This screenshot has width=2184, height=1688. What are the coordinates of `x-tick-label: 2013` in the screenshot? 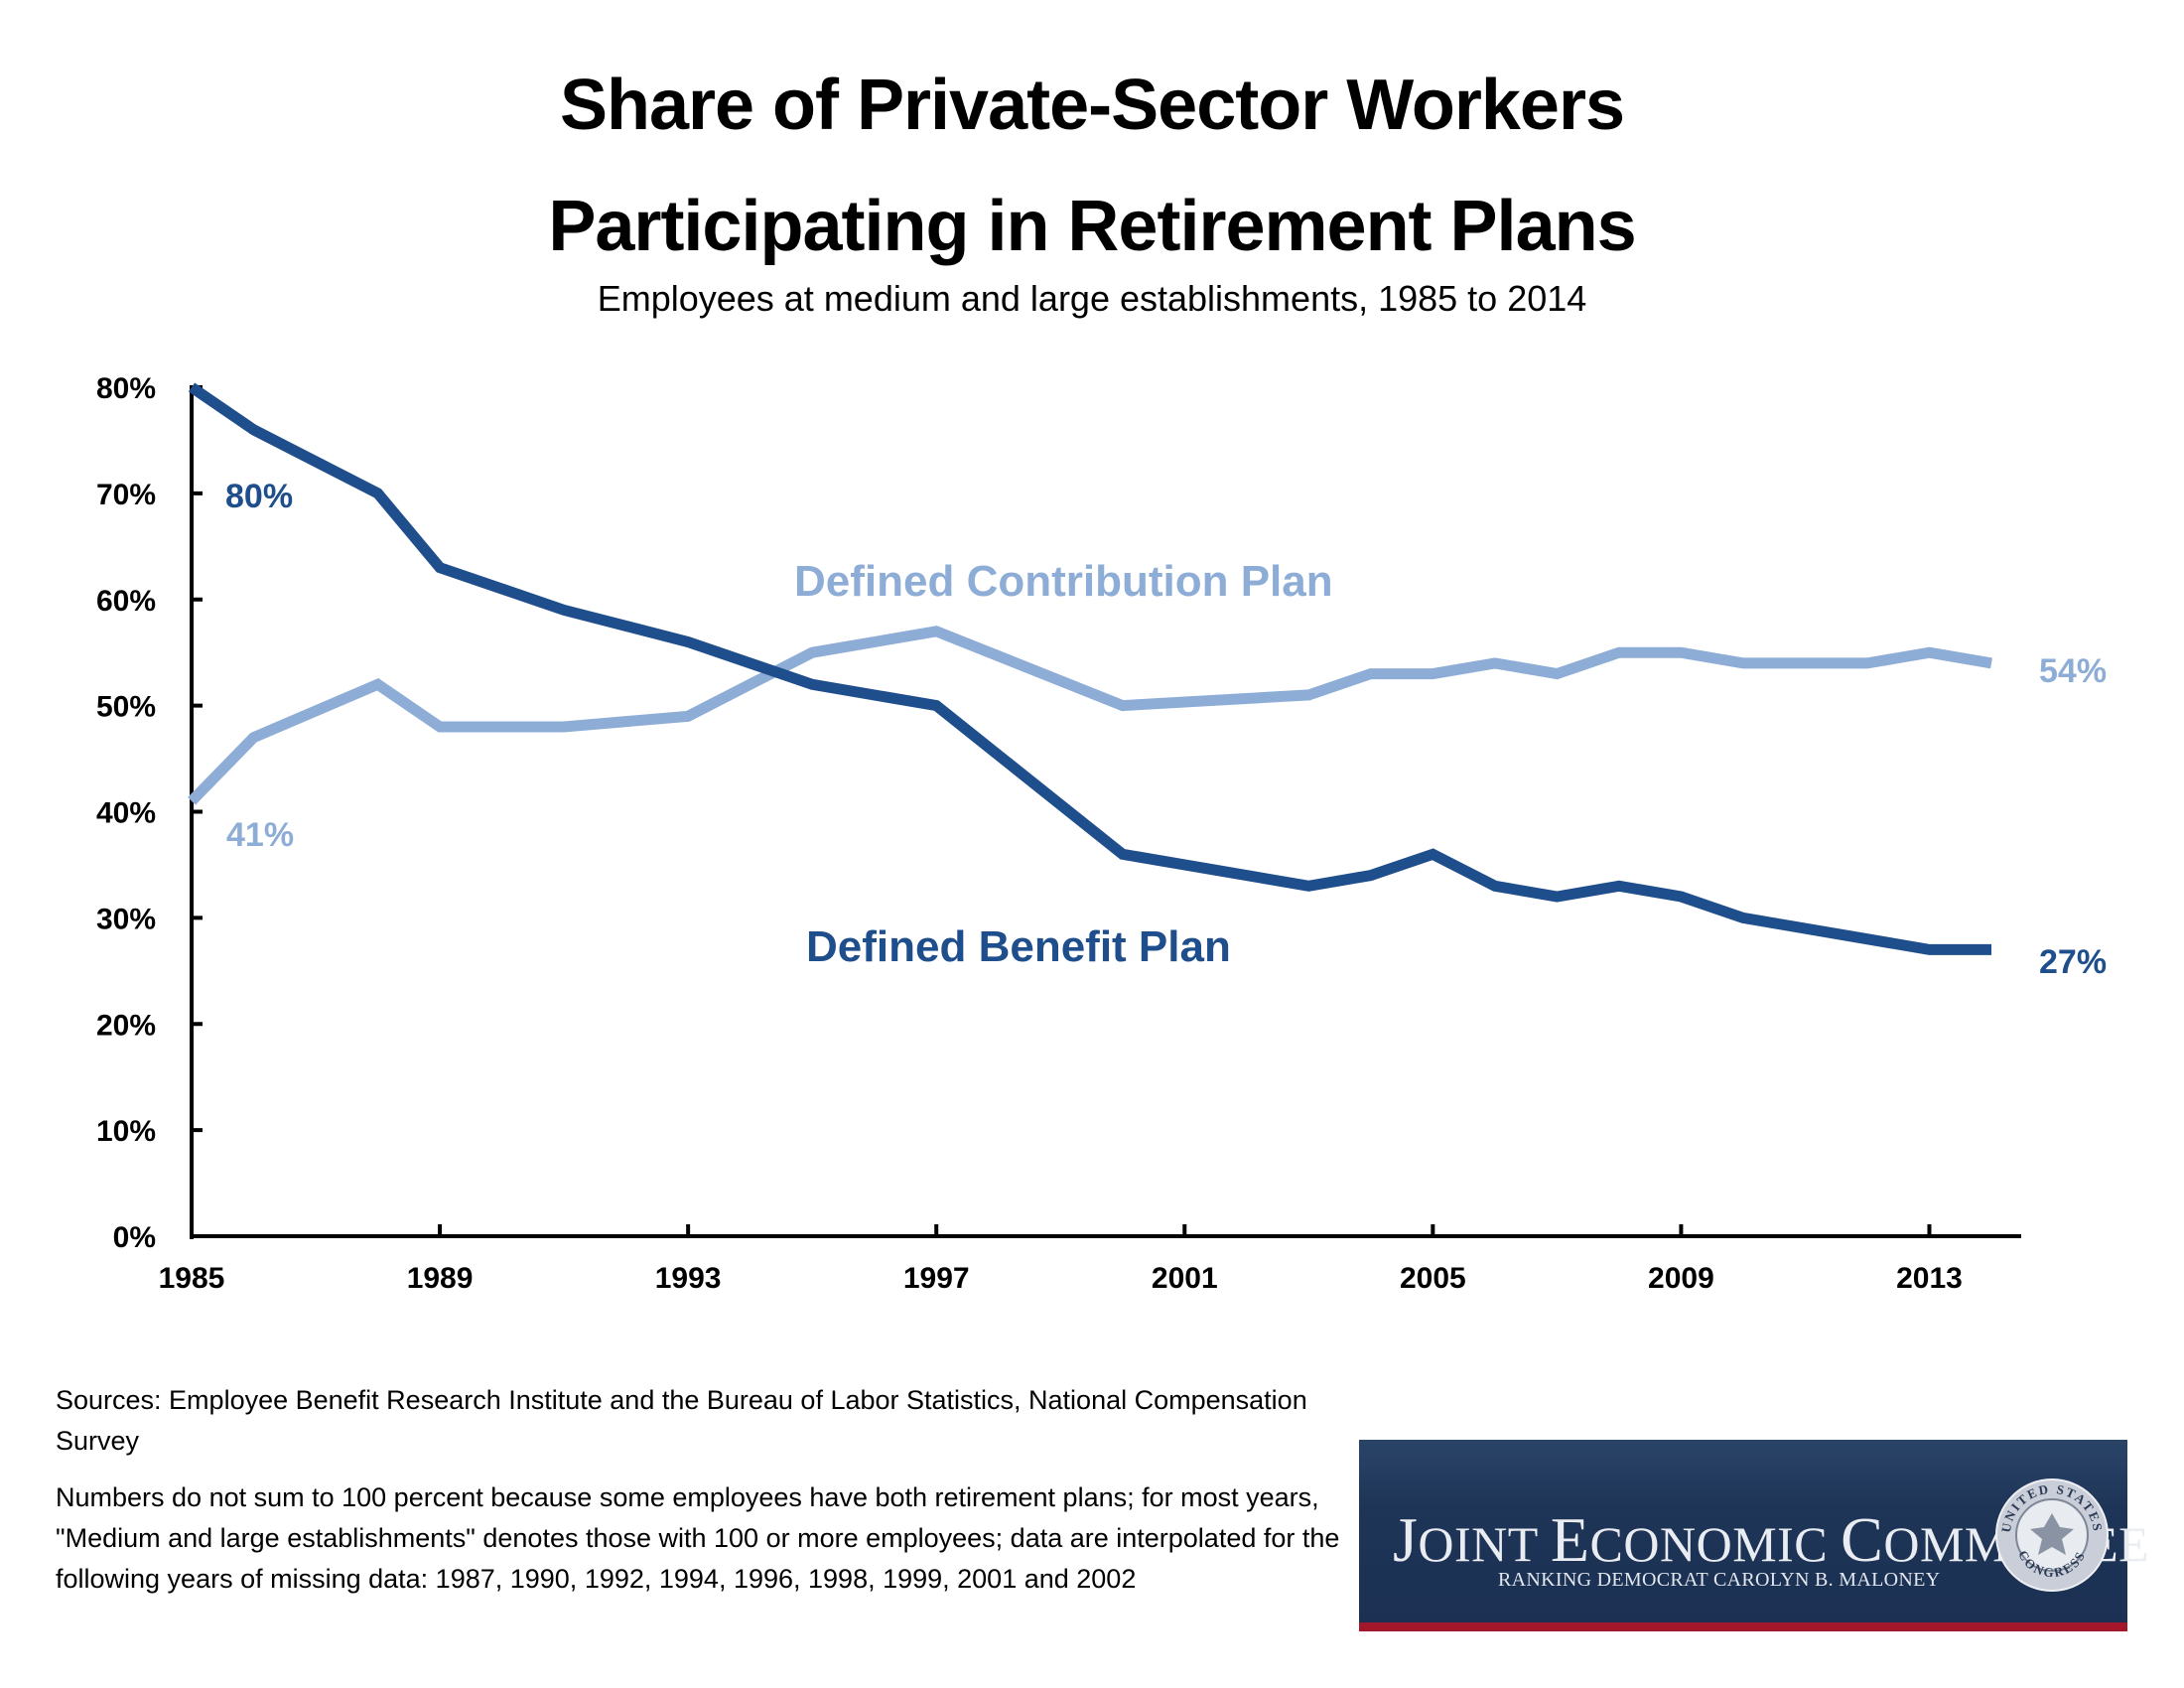 It's located at (1929, 1278).